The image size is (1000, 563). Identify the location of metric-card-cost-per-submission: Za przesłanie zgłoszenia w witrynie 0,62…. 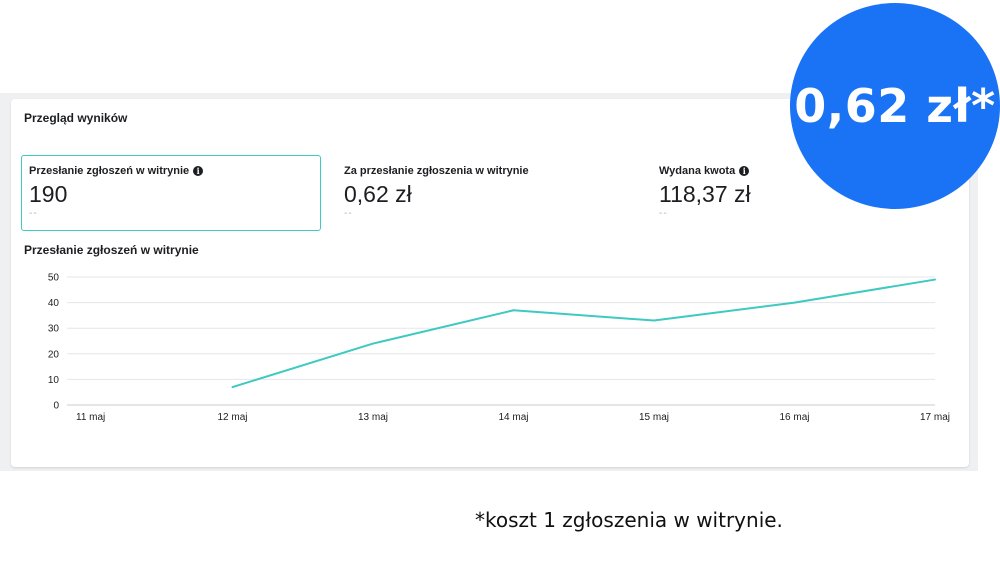
(486, 193).